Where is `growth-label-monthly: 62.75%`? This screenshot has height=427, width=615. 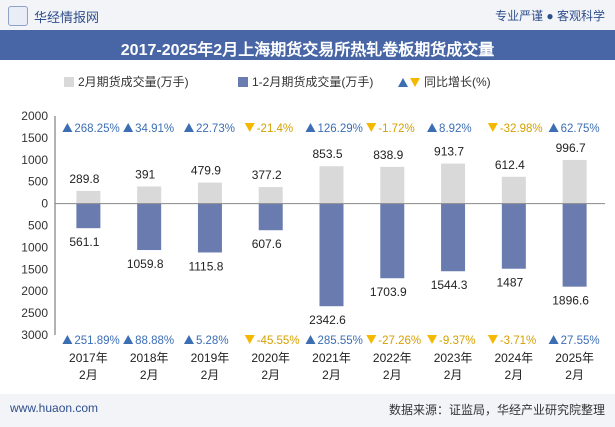
growth-label-monthly: 62.75% is located at coordinates (580, 129).